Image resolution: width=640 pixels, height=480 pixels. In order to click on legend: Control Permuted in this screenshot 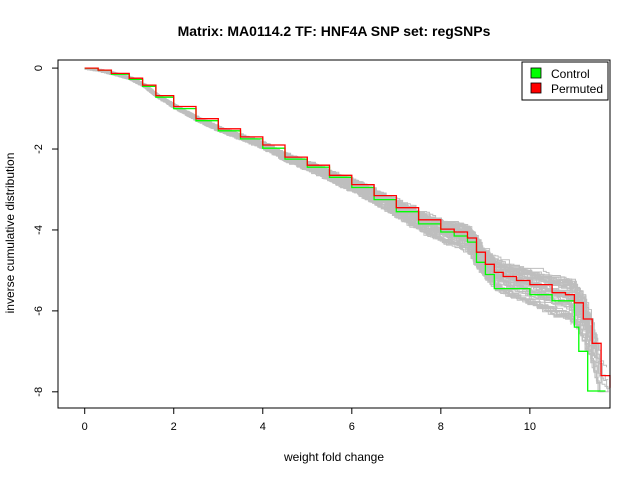, I will do `click(565, 81)`.